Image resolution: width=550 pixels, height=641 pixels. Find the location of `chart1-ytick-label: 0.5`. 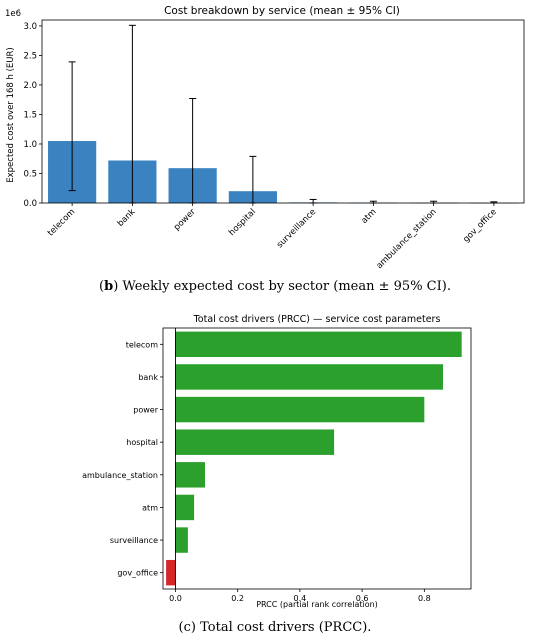

chart1-ytick-label: 0.5 is located at coordinates (30, 174).